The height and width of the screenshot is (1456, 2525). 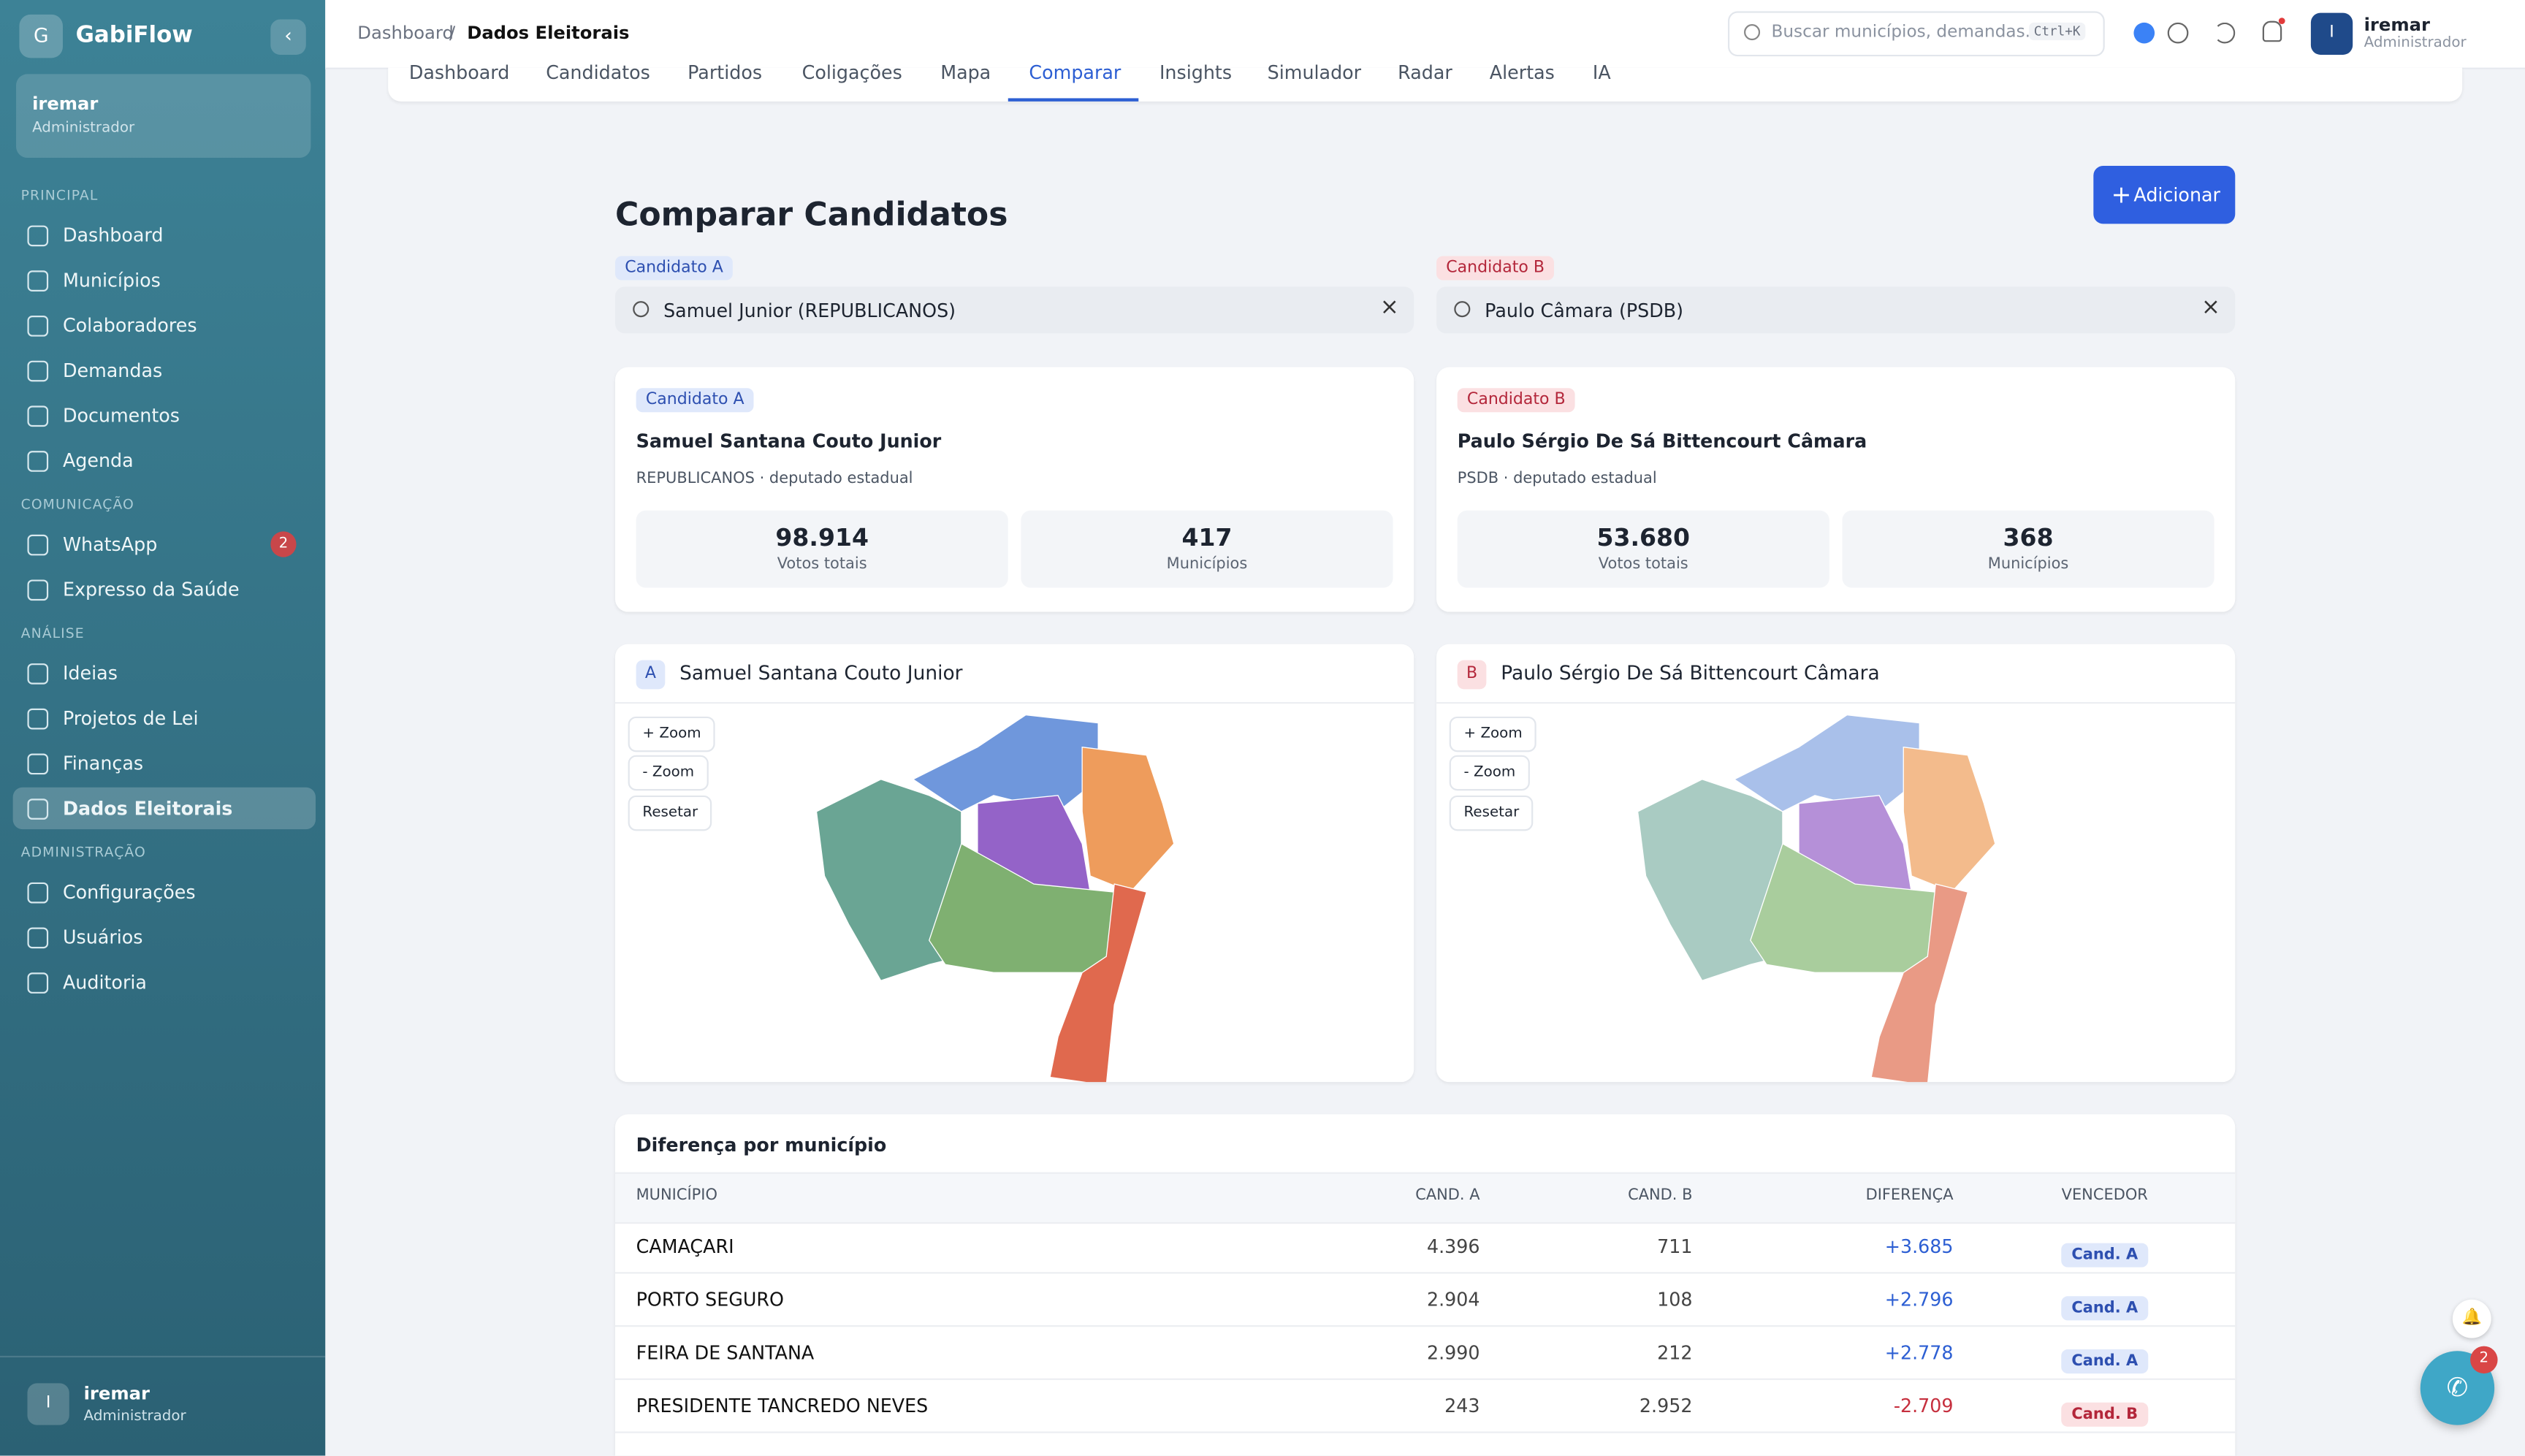 What do you see at coordinates (1314, 72) in the screenshot?
I see `tab: Simulador` at bounding box center [1314, 72].